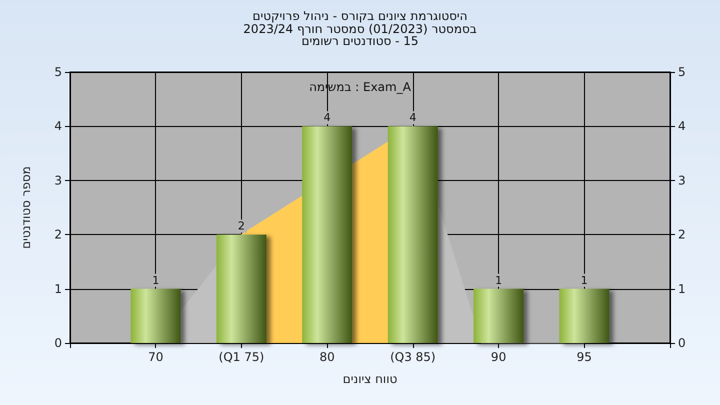  Describe the element at coordinates (26, 207) in the screenshot. I see `y-axis-title: מספר סטודנטים` at that location.